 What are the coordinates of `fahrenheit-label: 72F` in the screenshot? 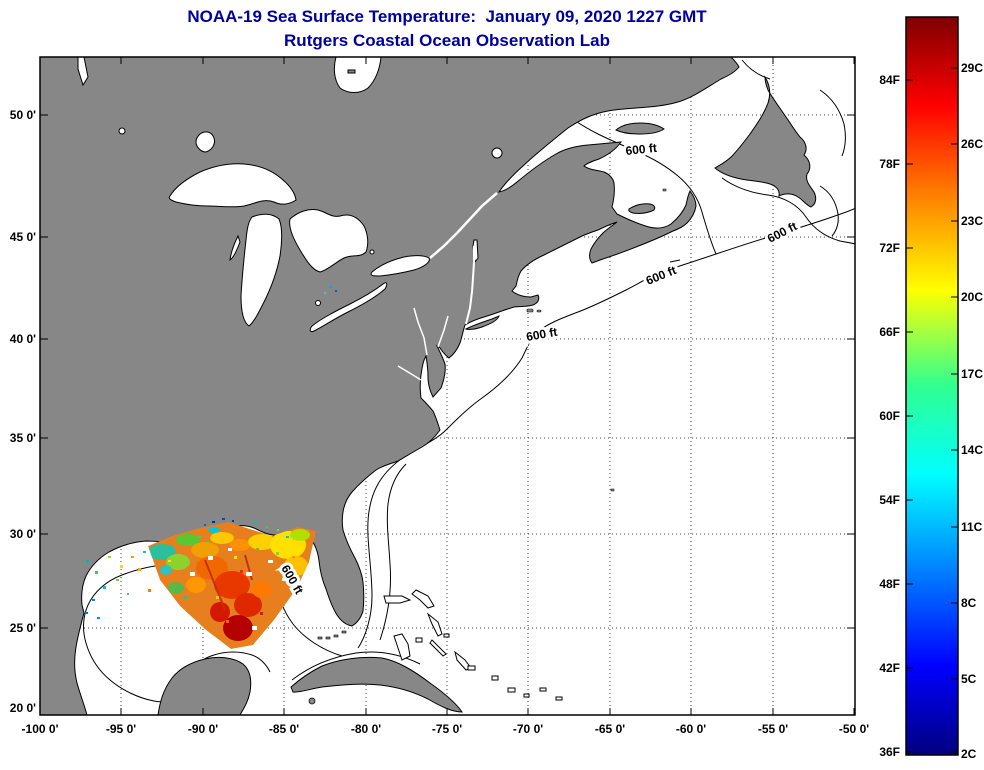 It's located at (889, 248).